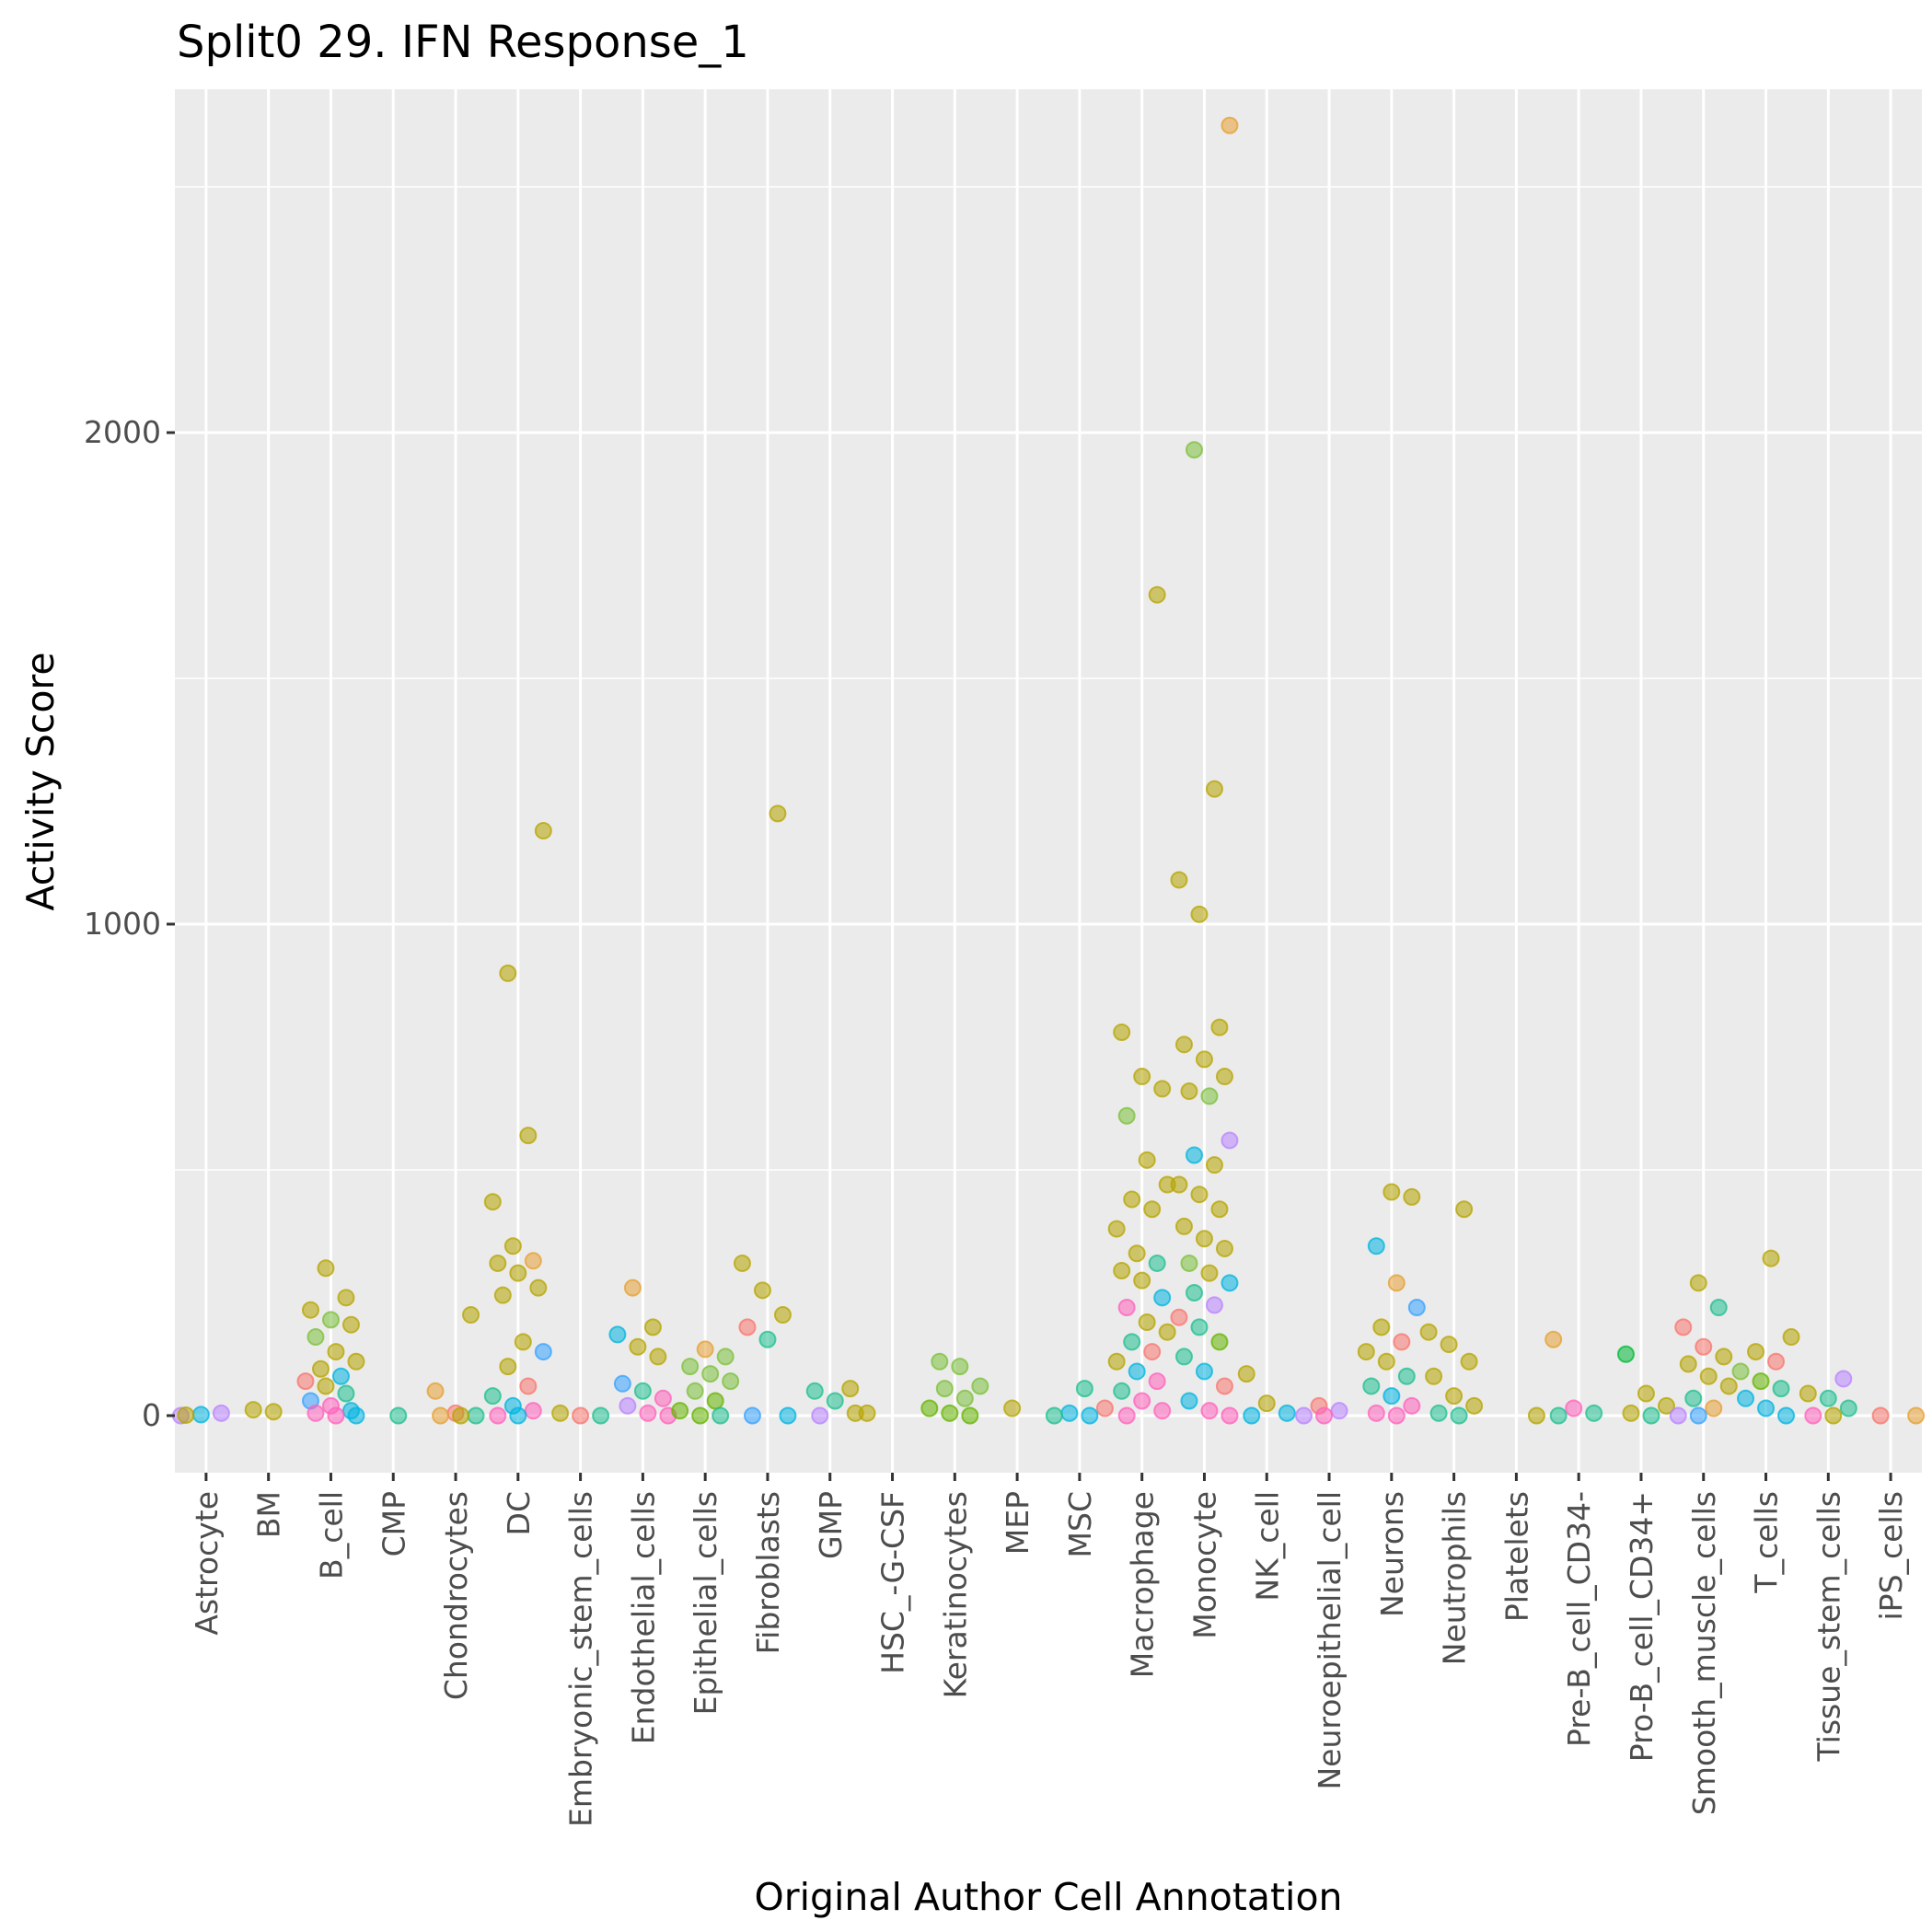 Image resolution: width=1932 pixels, height=1932 pixels. Describe the element at coordinates (269, 1515) in the screenshot. I see `x-tick-label: BM` at that location.